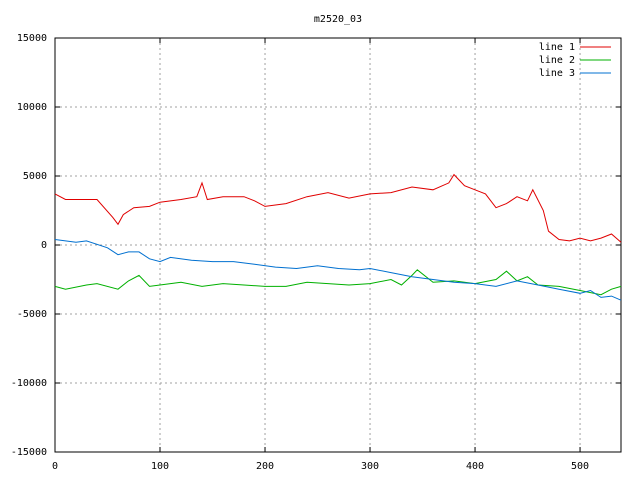  What do you see at coordinates (32, 314) in the screenshot?
I see `y-tick-label: -5000` at bounding box center [32, 314].